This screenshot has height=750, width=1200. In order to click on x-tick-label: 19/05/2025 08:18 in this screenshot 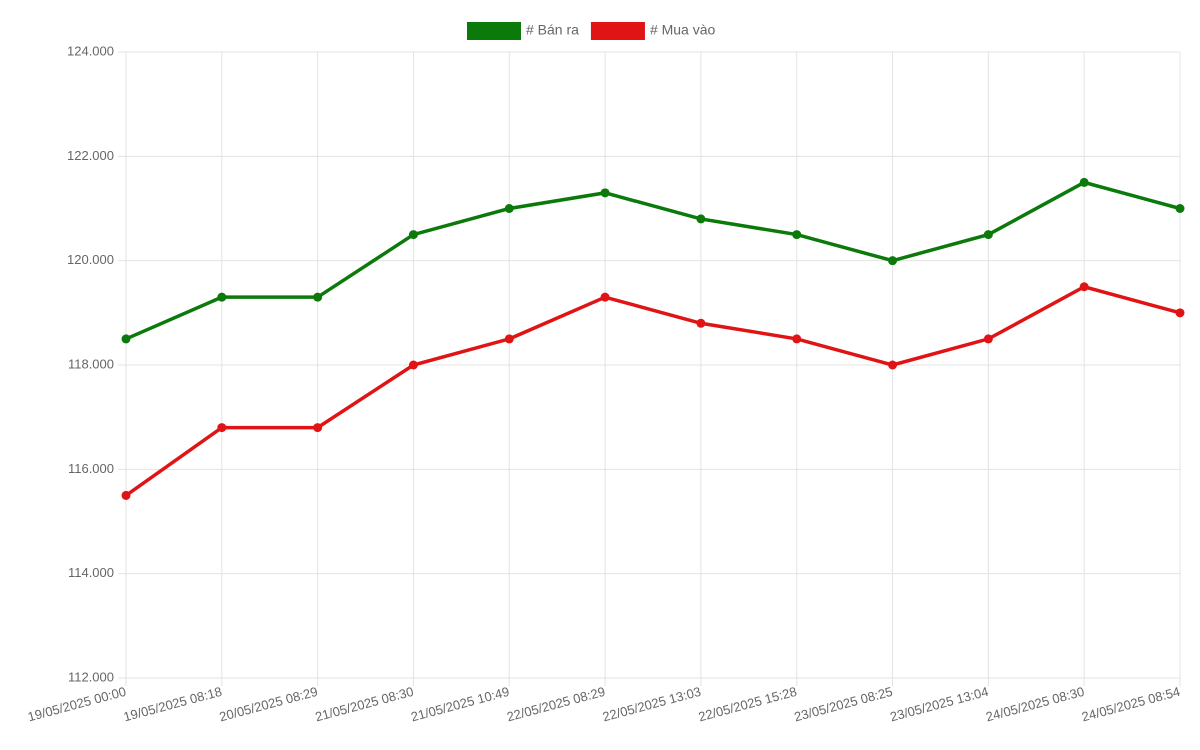, I will do `click(173, 704)`.